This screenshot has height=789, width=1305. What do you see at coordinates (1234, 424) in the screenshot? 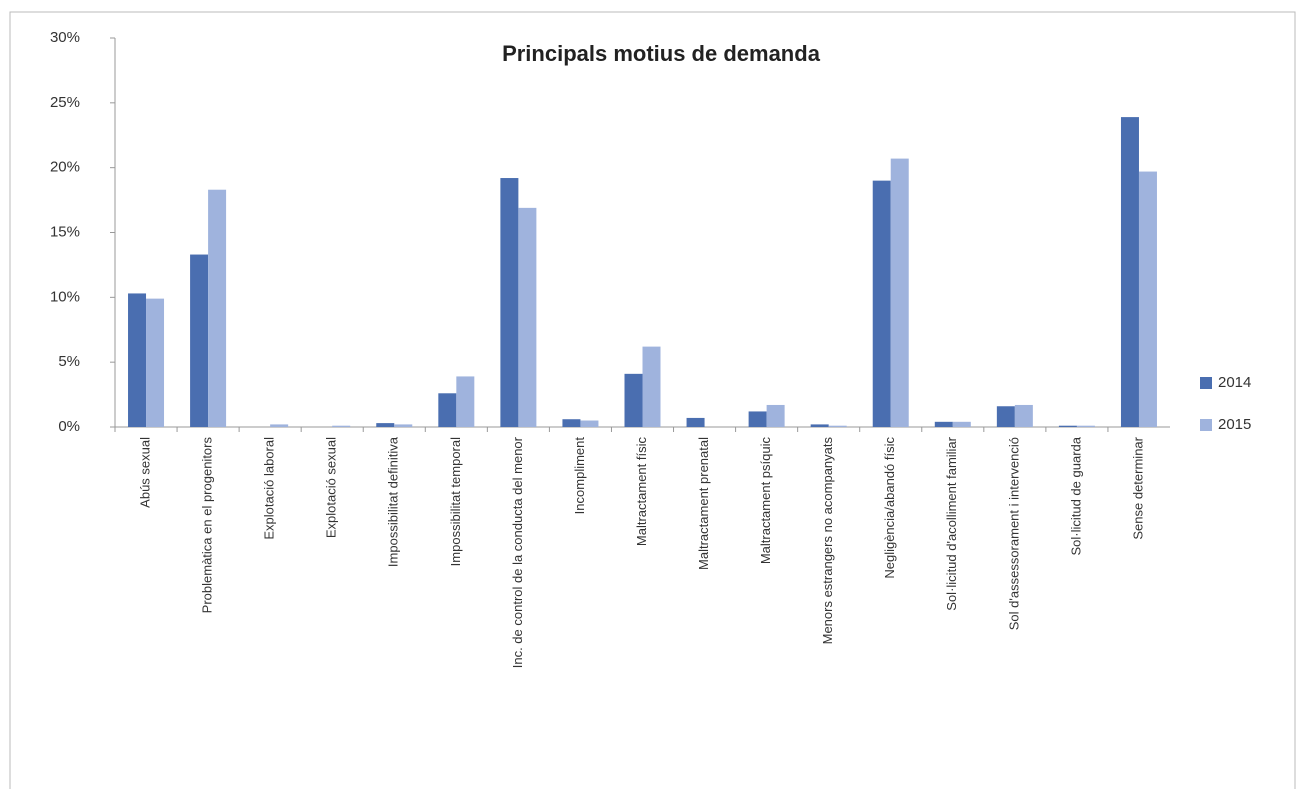
I see `legend-label: 2015` at bounding box center [1234, 424].